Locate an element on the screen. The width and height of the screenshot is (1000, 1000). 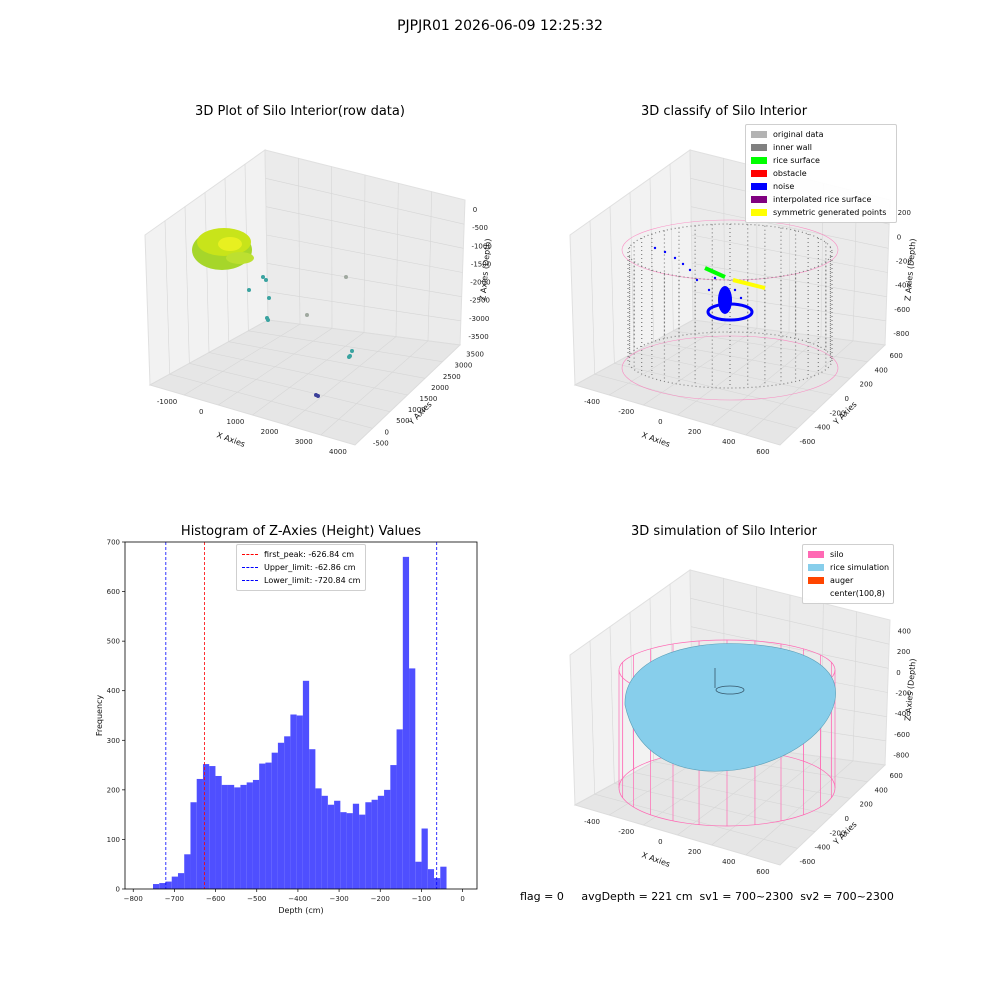
histogram-legend-item: first_peak: -626.84 cm is located at coordinates (301, 554).